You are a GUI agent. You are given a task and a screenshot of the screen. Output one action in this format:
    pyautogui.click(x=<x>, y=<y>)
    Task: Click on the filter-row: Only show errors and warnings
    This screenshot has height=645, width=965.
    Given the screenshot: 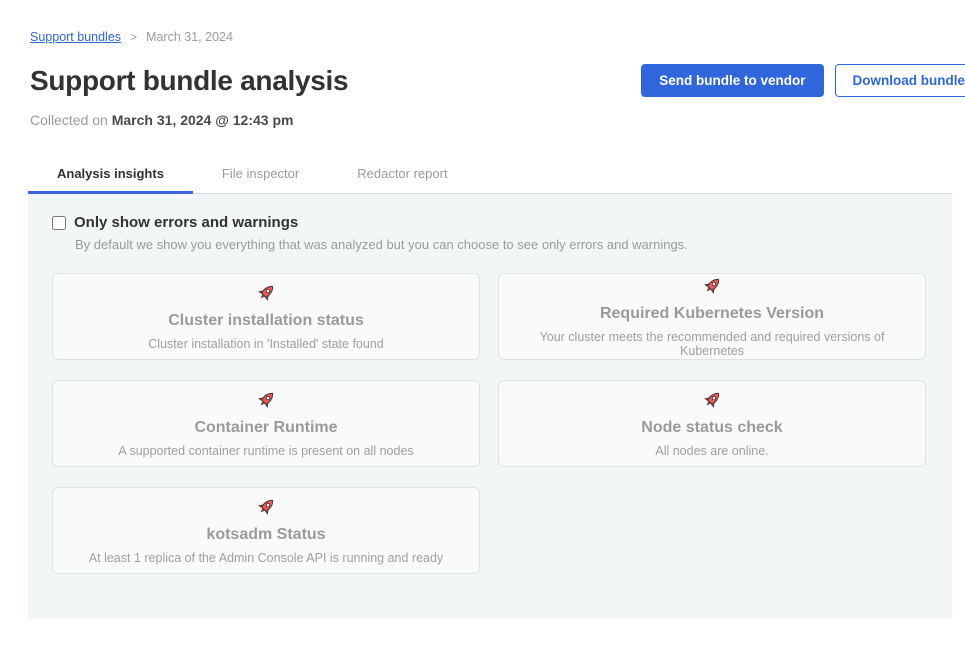 What is the action you would take?
    pyautogui.click(x=490, y=222)
    